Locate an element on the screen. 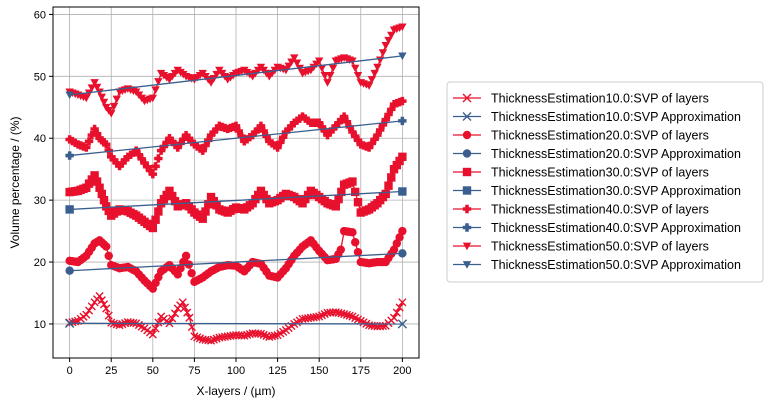  legend-item: ThicknessEstimation40.0:SVP of layers is located at coordinates (581, 210).